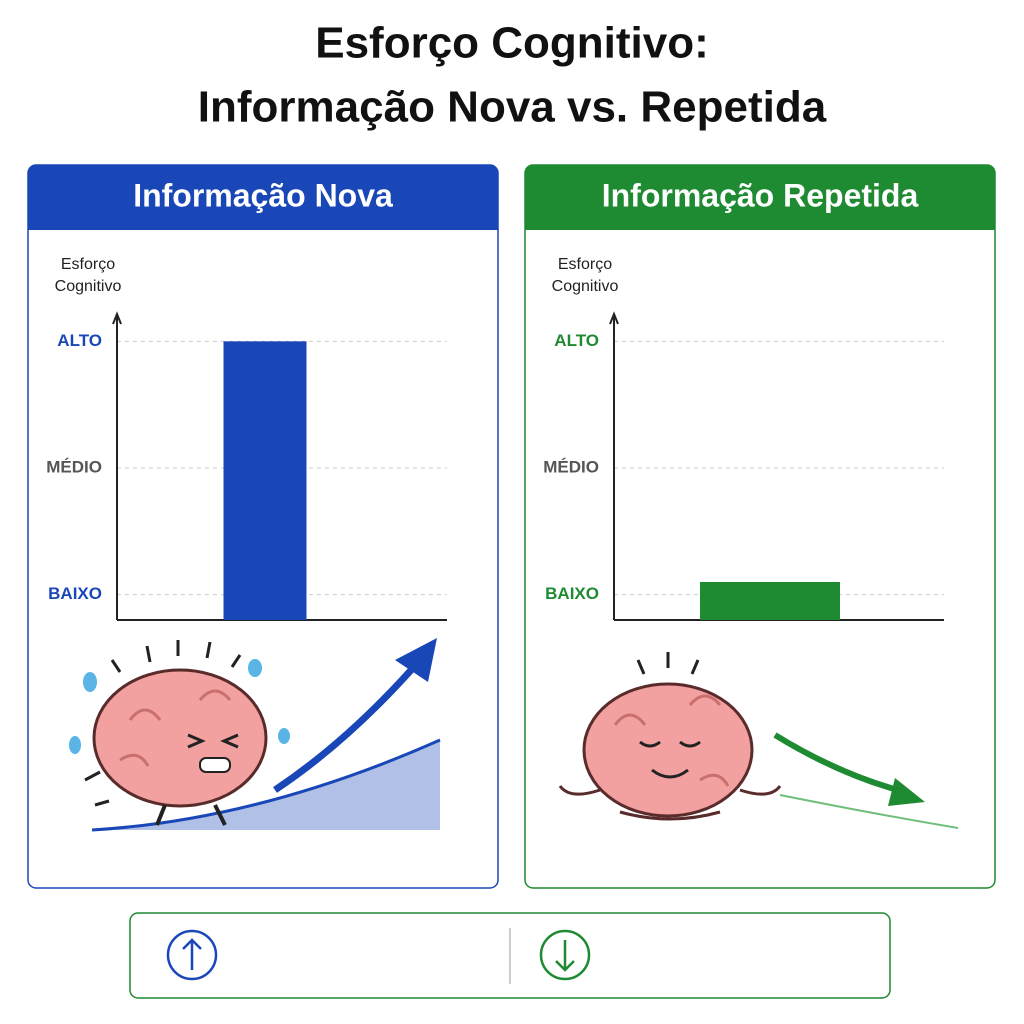 The width and height of the screenshot is (1024, 1024). What do you see at coordinates (263, 195) in the screenshot?
I see `panel-title: Informação Nova` at bounding box center [263, 195].